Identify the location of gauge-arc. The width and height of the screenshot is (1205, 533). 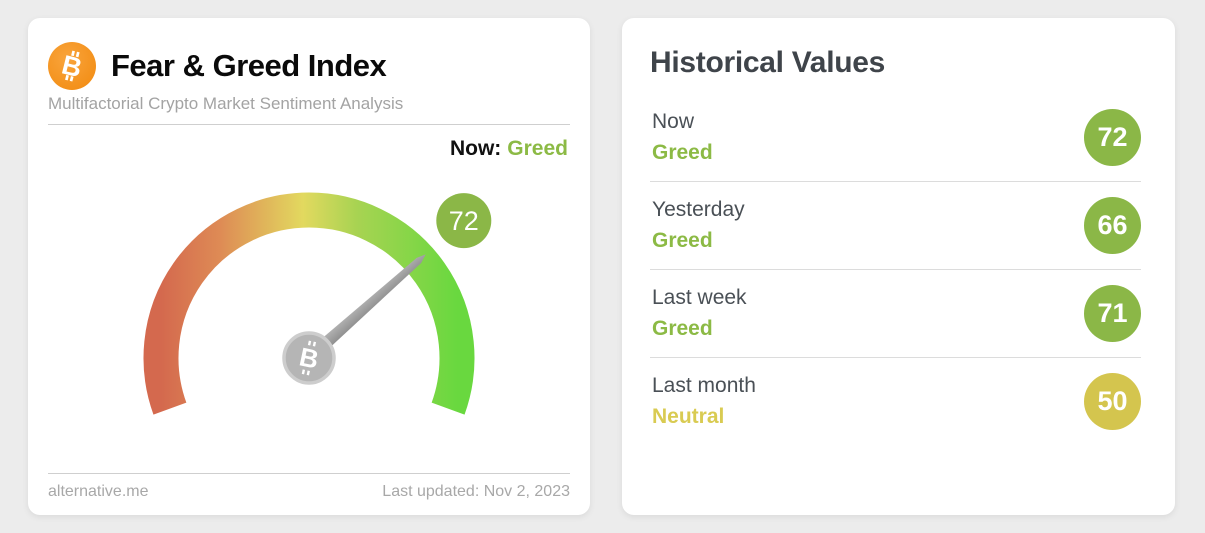
(309, 303).